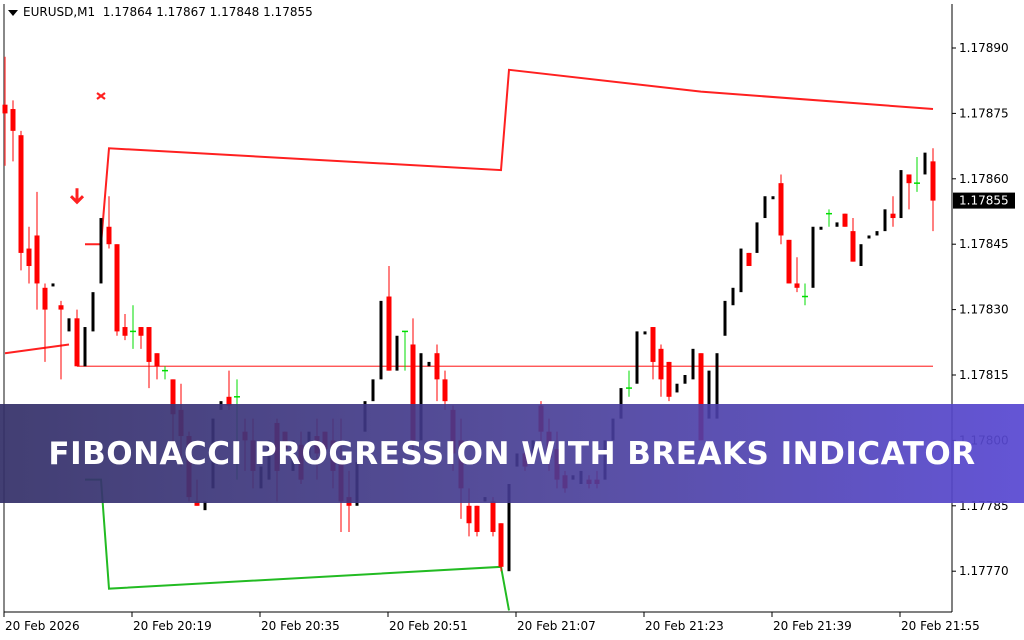 The height and width of the screenshot is (640, 1024). What do you see at coordinates (984, 571) in the screenshot?
I see `price-tick-label: 1.17770` at bounding box center [984, 571].